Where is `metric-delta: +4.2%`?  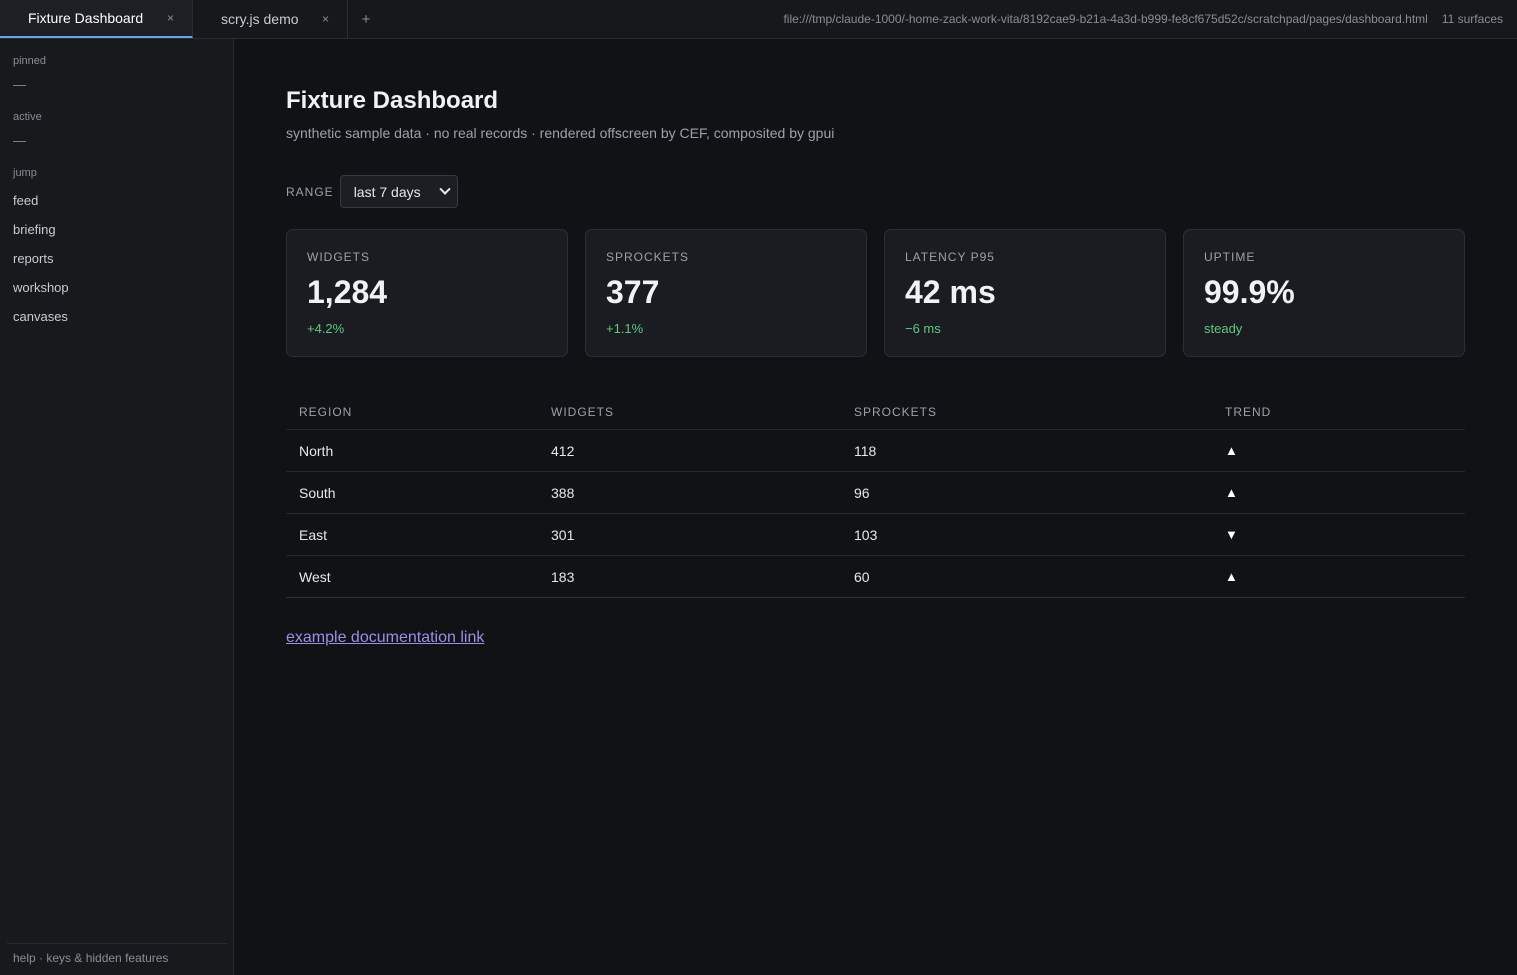 metric-delta: +4.2% is located at coordinates (326, 328).